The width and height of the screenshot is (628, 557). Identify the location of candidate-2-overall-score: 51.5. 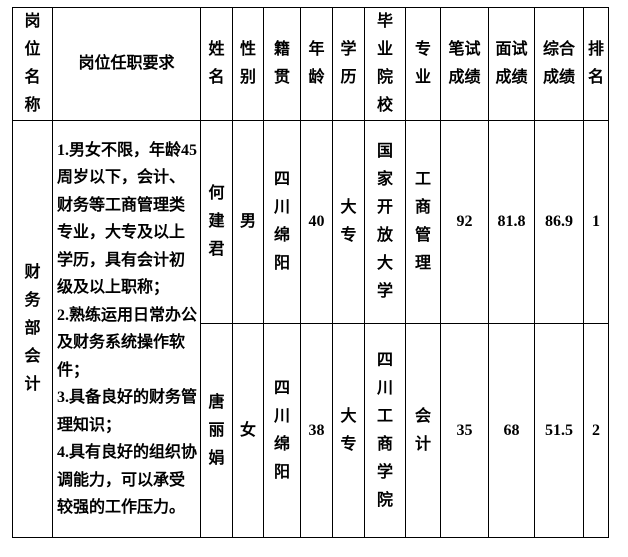
(559, 430).